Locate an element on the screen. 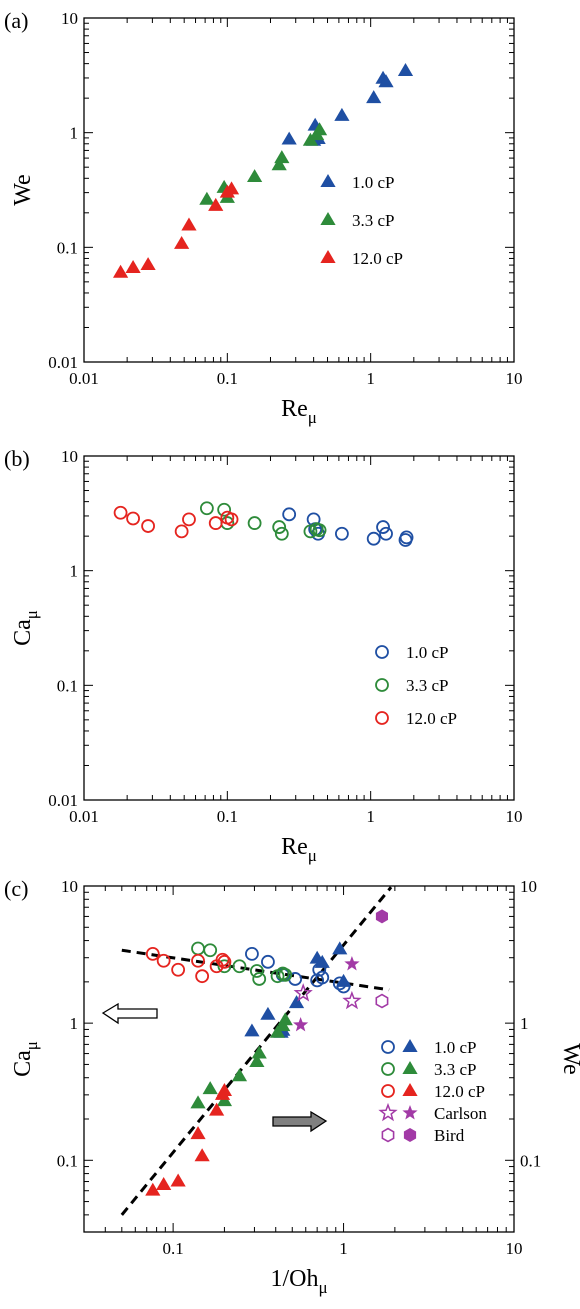 Image resolution: width=580 pixels, height=1309 pixels. y-right-axis-title: We is located at coordinates (569, 1058).